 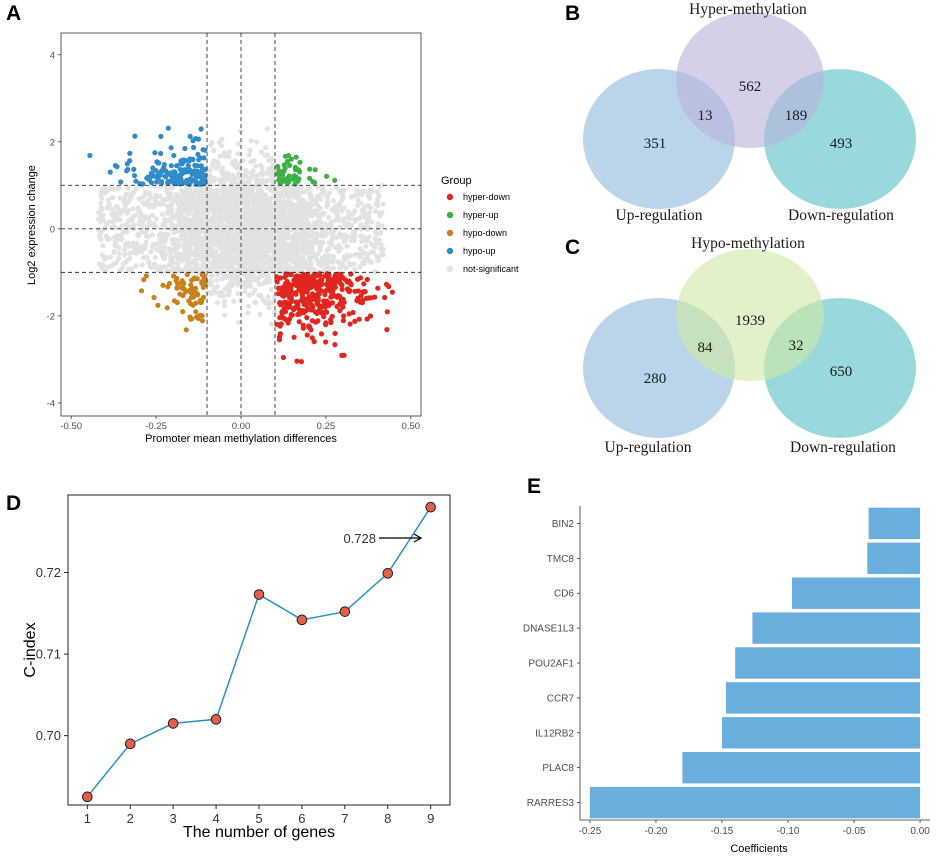 I want to click on legend-key-not-significant, so click(x=450, y=269).